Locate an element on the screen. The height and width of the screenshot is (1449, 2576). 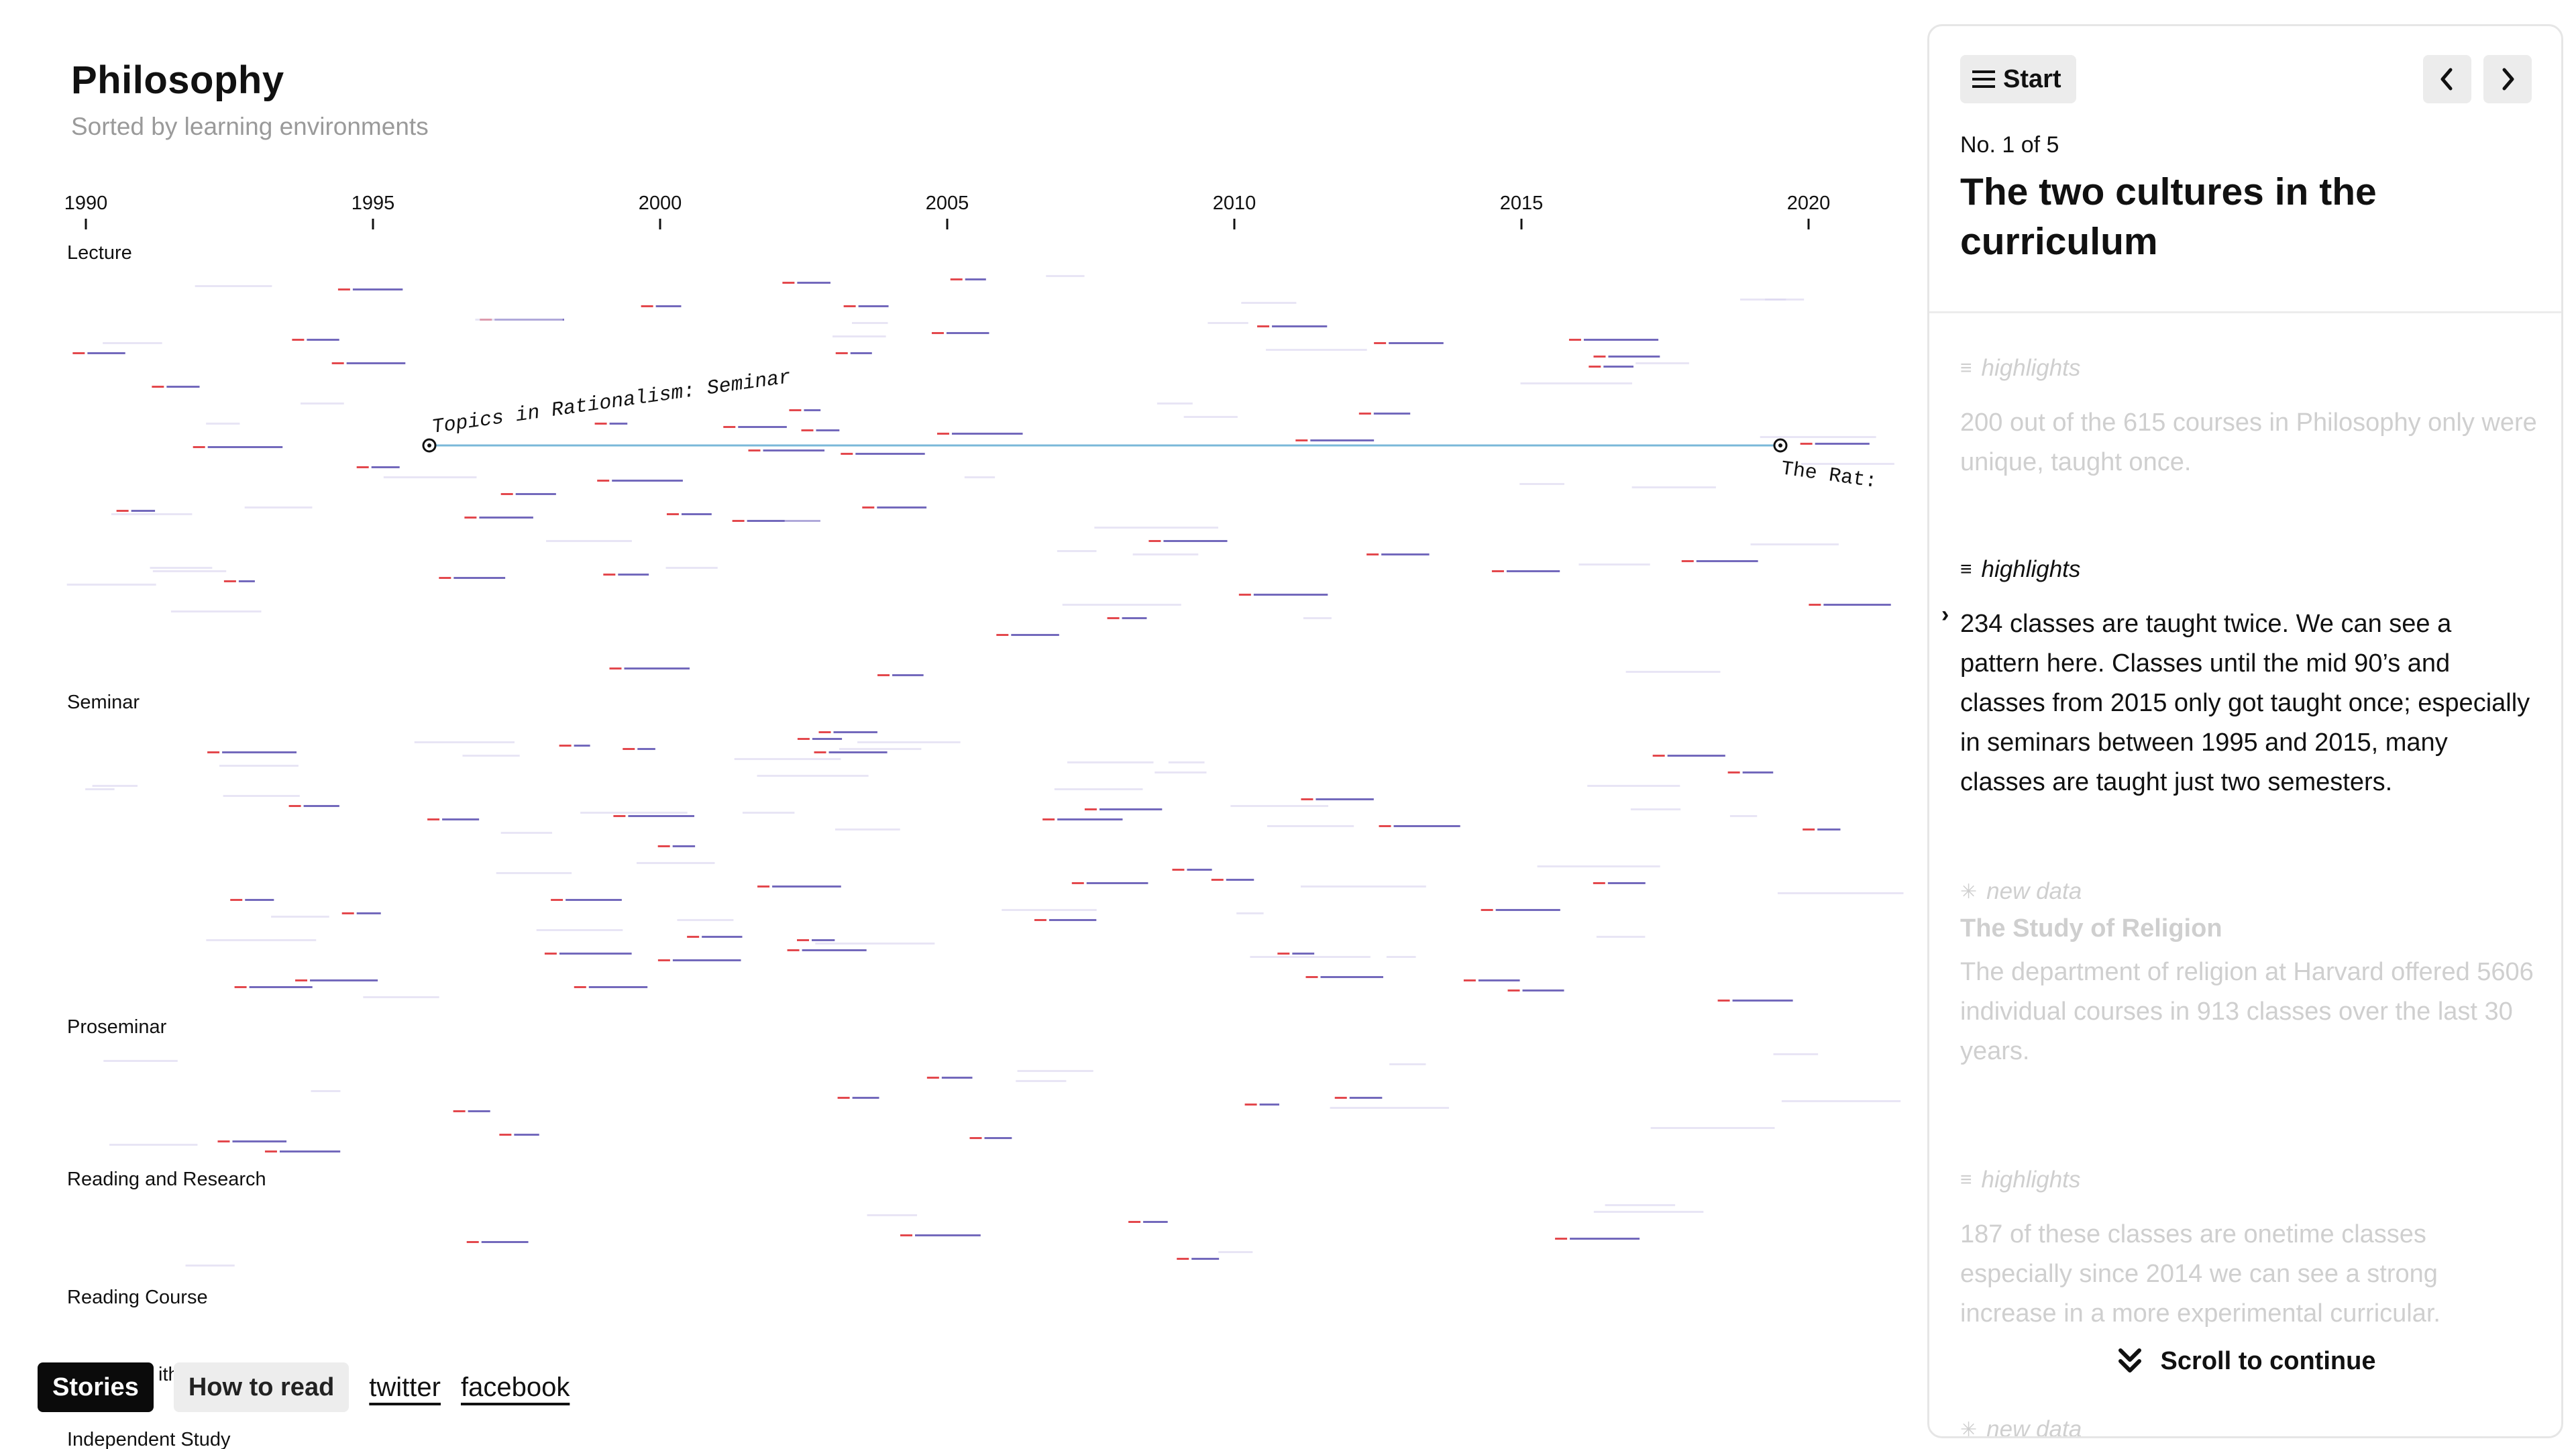
previous-story-button is located at coordinates (2447, 79).